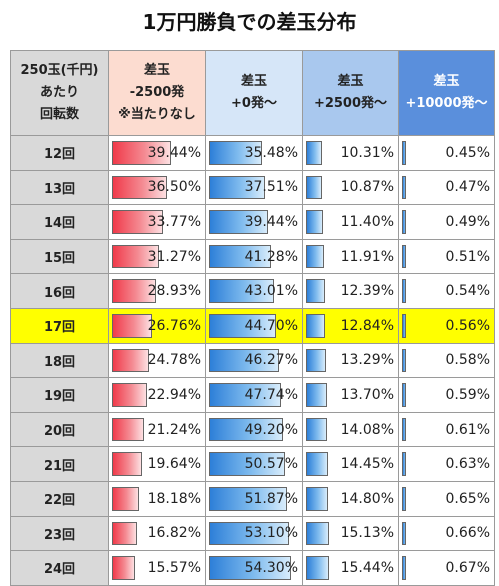 Image resolution: width=499 pixels, height=586 pixels. I want to click on value-text: 51.87%, so click(271, 498).